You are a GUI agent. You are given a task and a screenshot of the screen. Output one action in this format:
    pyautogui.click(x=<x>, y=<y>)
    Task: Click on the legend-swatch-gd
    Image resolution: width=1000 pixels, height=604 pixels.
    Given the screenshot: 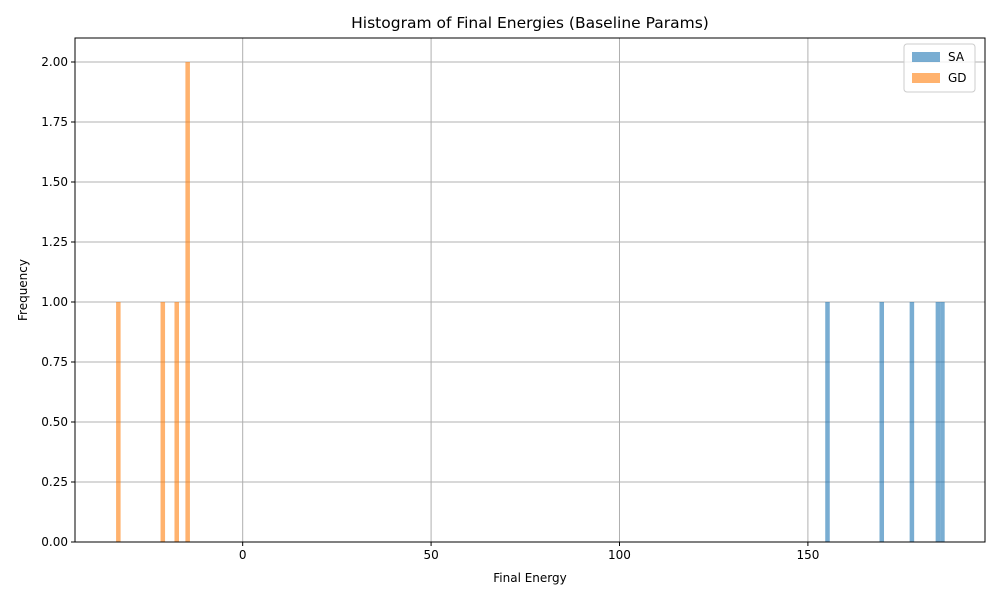 What is the action you would take?
    pyautogui.click(x=926, y=78)
    